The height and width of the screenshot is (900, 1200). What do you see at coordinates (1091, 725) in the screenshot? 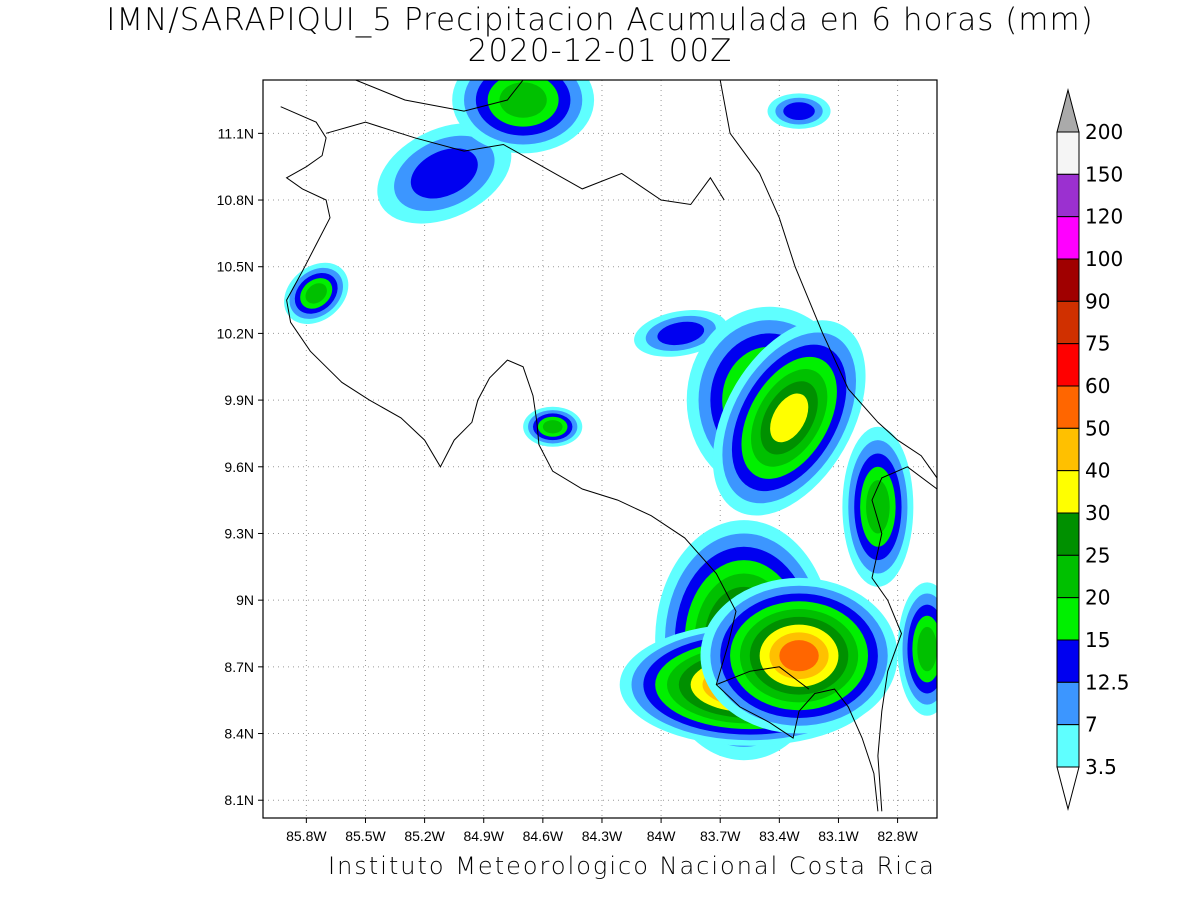
I see `colorbar-label: 7` at bounding box center [1091, 725].